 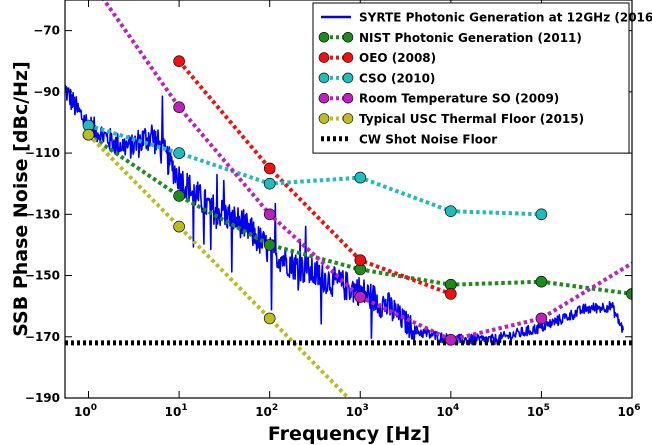 I want to click on x-tick-label: 10¹, so click(x=176, y=411).